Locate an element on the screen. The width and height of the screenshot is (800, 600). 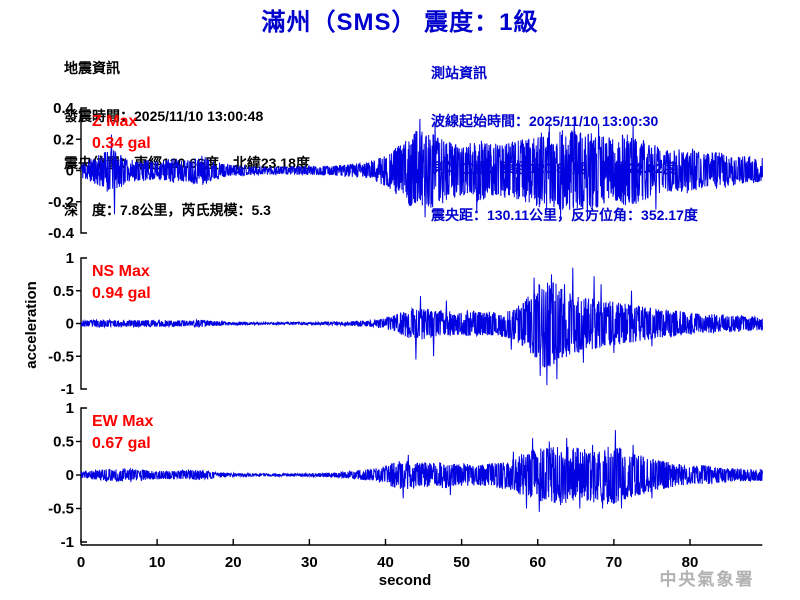
z-max-value: 0.34 gal is located at coordinates (121, 143).